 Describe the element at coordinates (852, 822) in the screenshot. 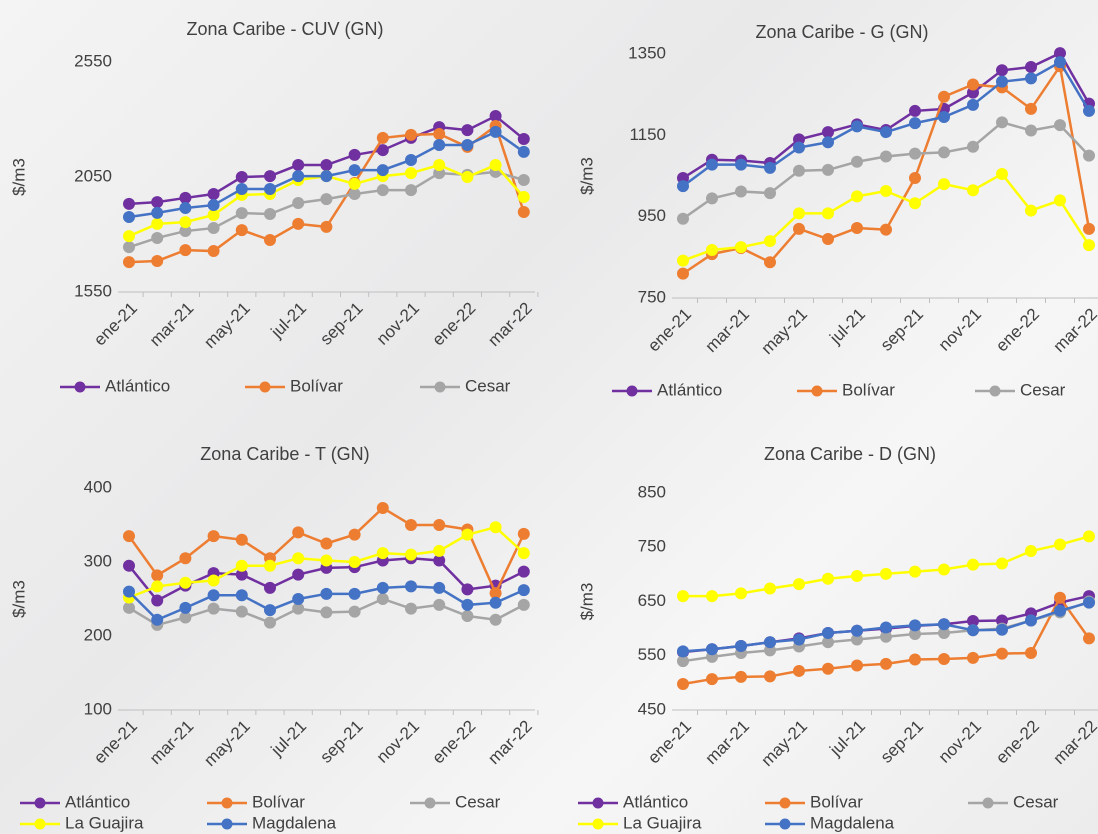

I see `legend-label: Magdalena` at that location.